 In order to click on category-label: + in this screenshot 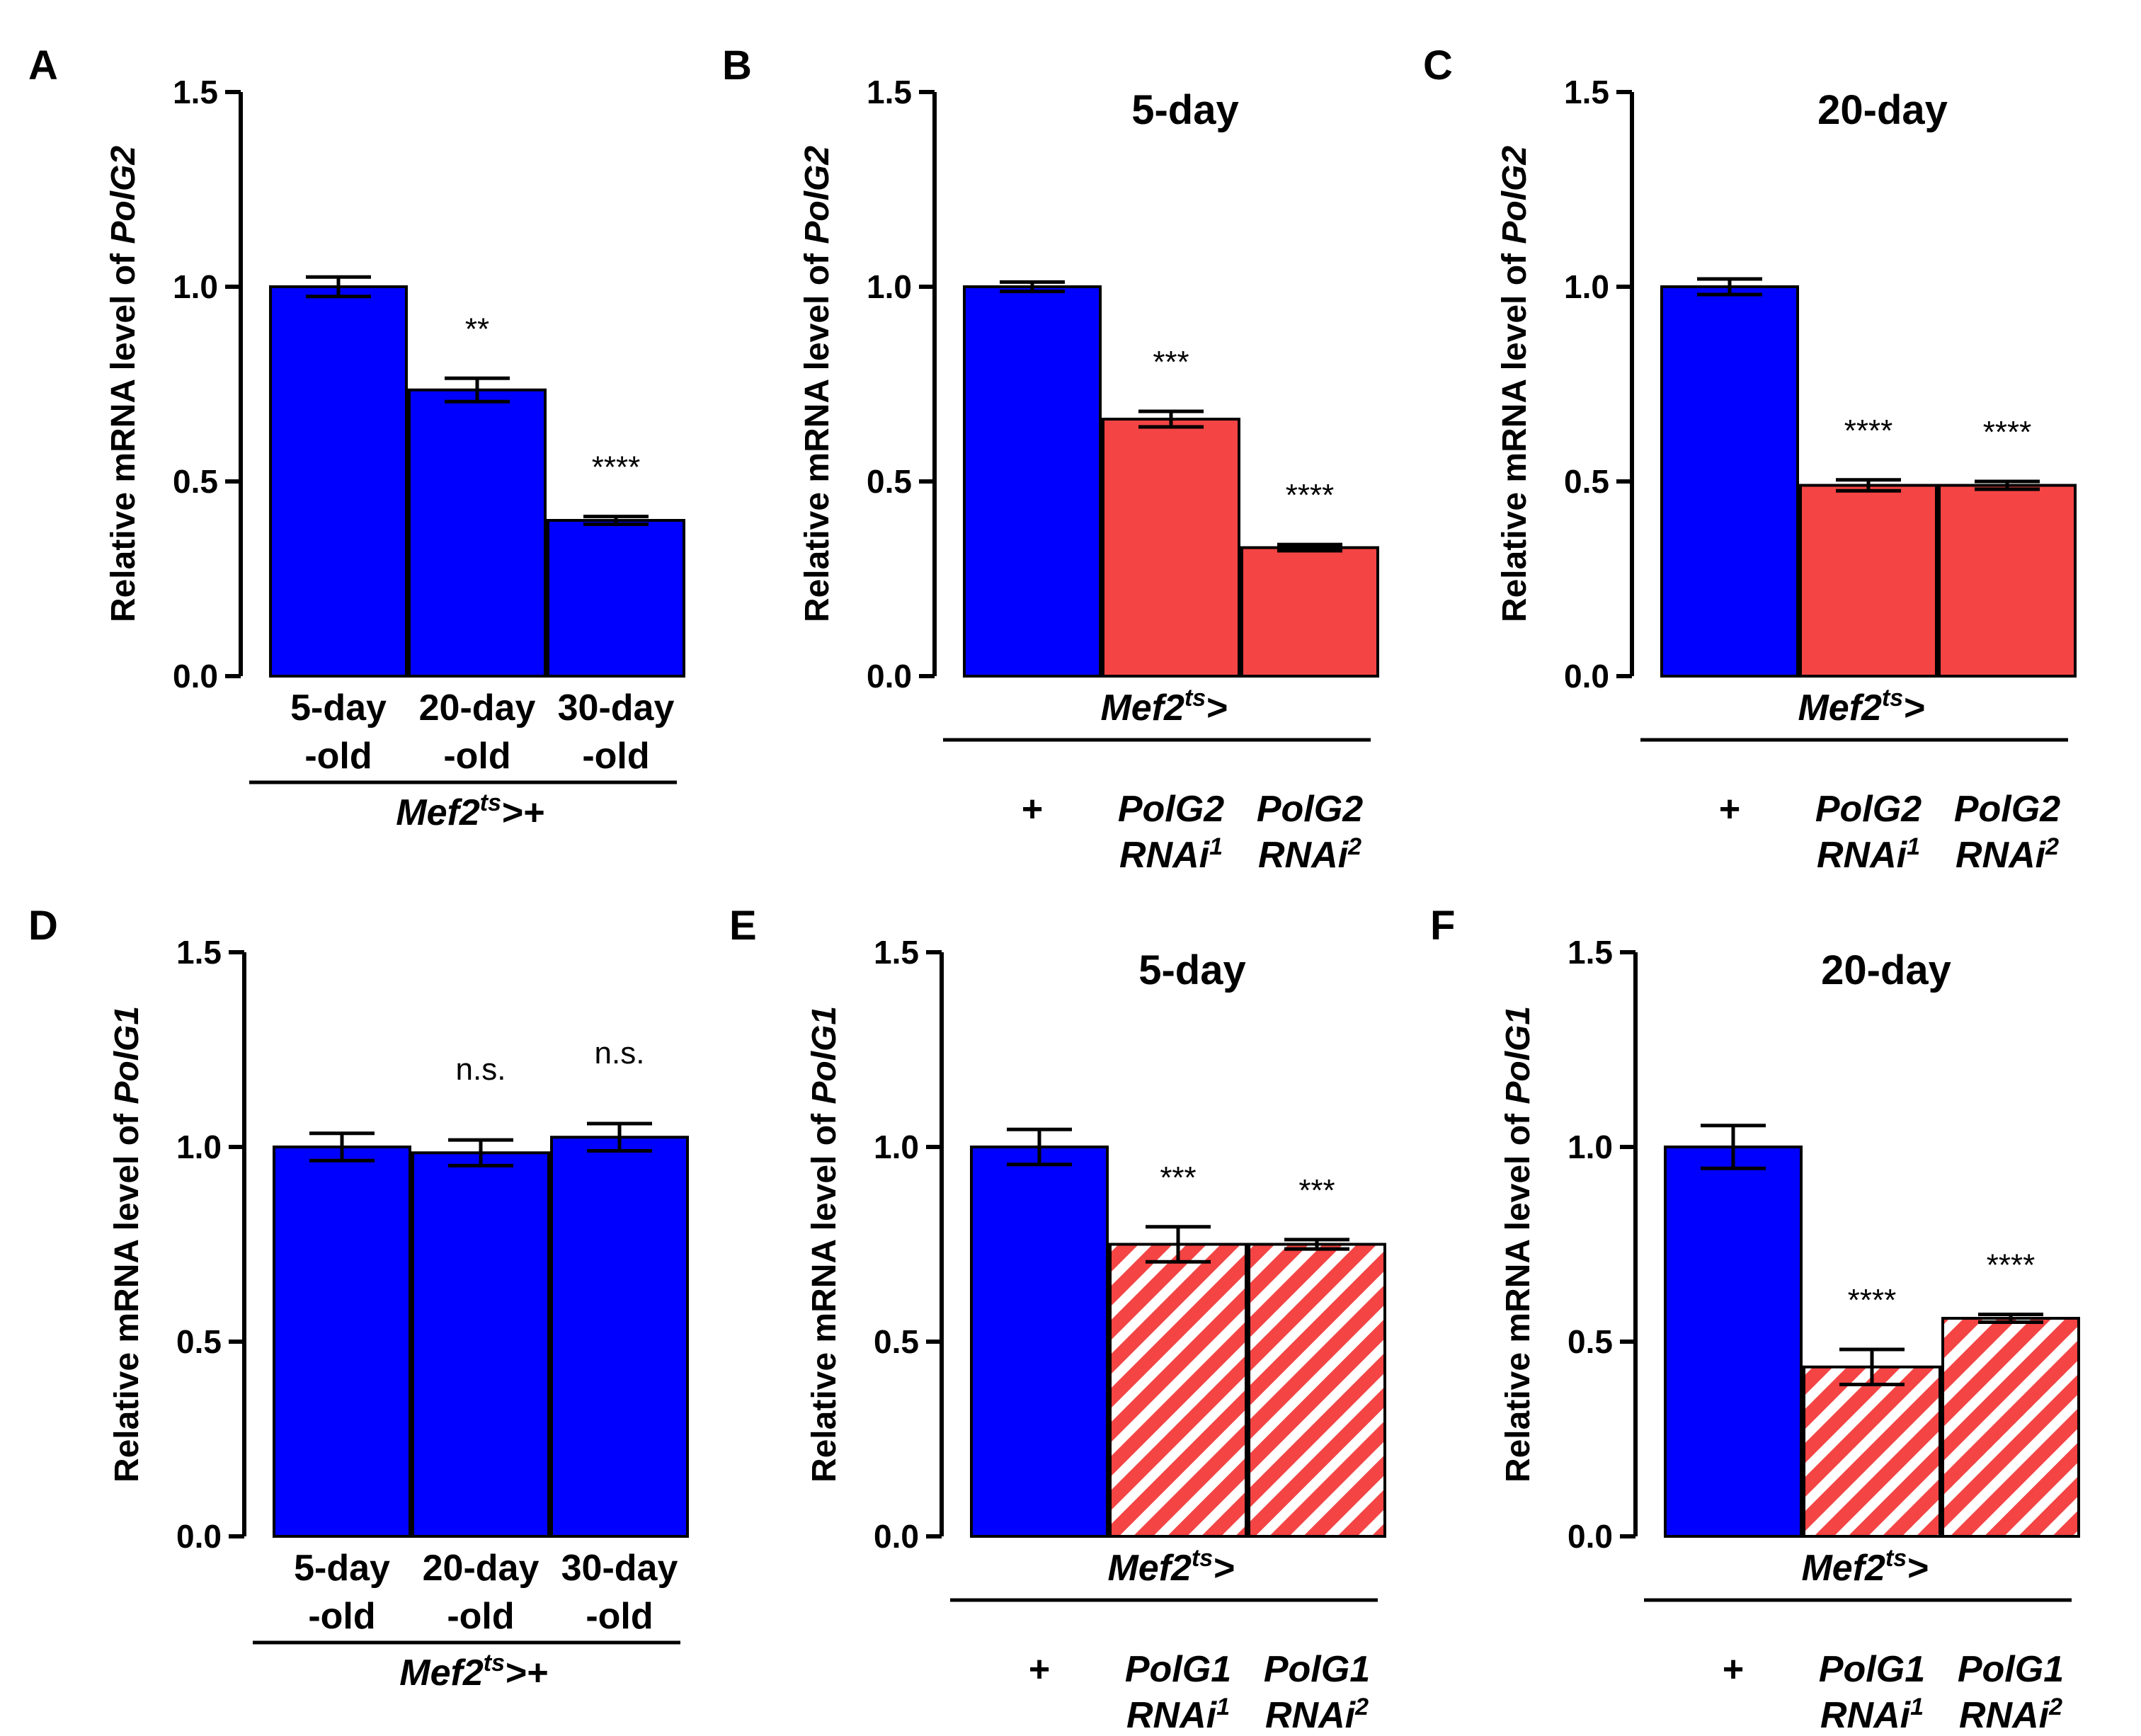, I will do `click(1729, 809)`.